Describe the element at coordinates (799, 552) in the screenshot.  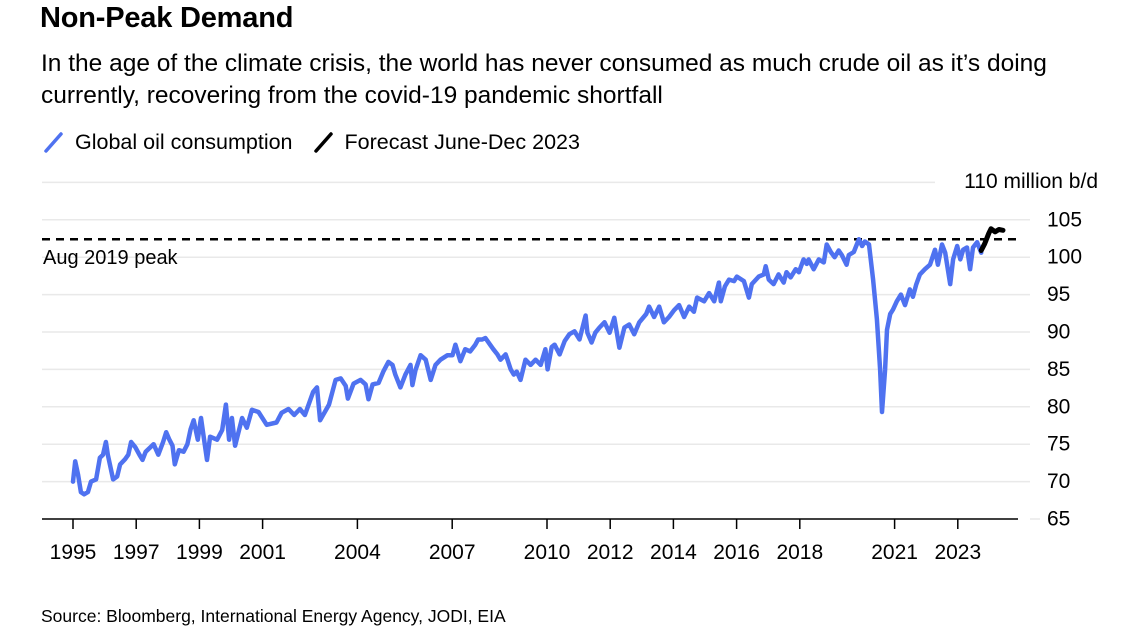
I see `x-tick-label: 2018` at that location.